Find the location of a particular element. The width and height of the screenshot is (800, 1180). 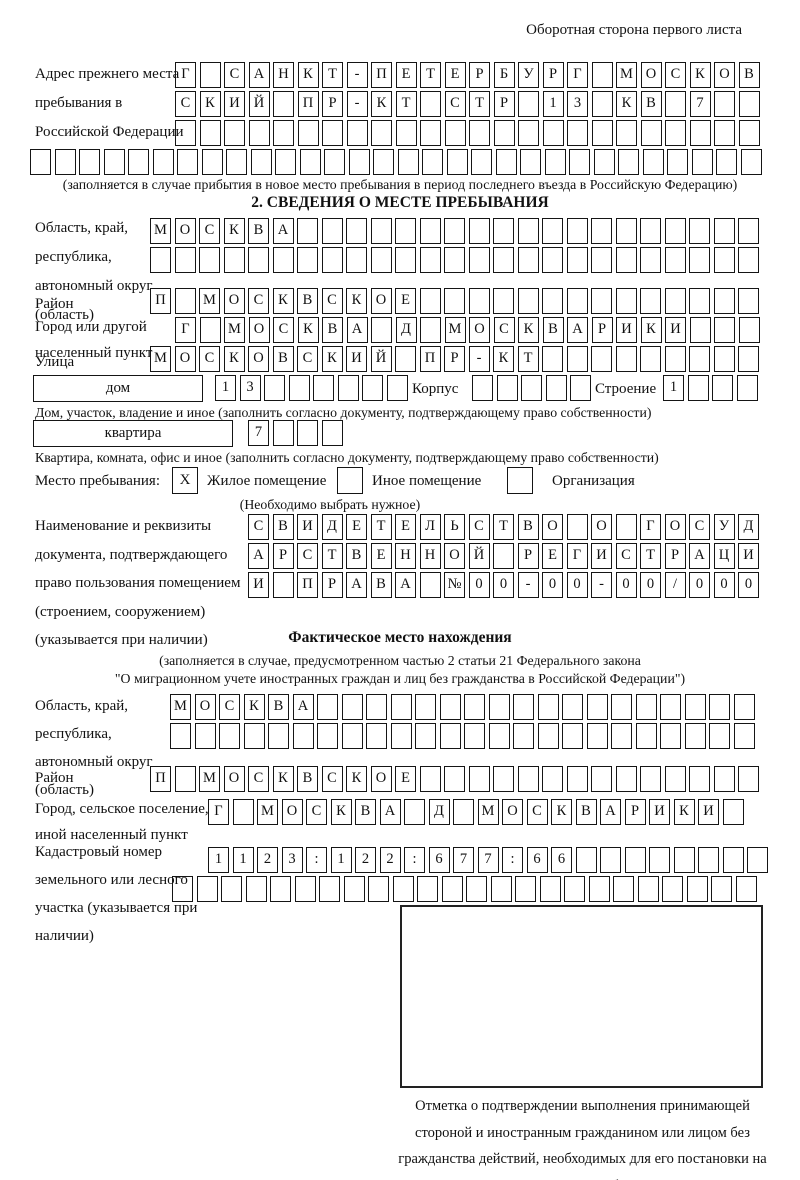

dom-widebox: дом is located at coordinates (118, 388).